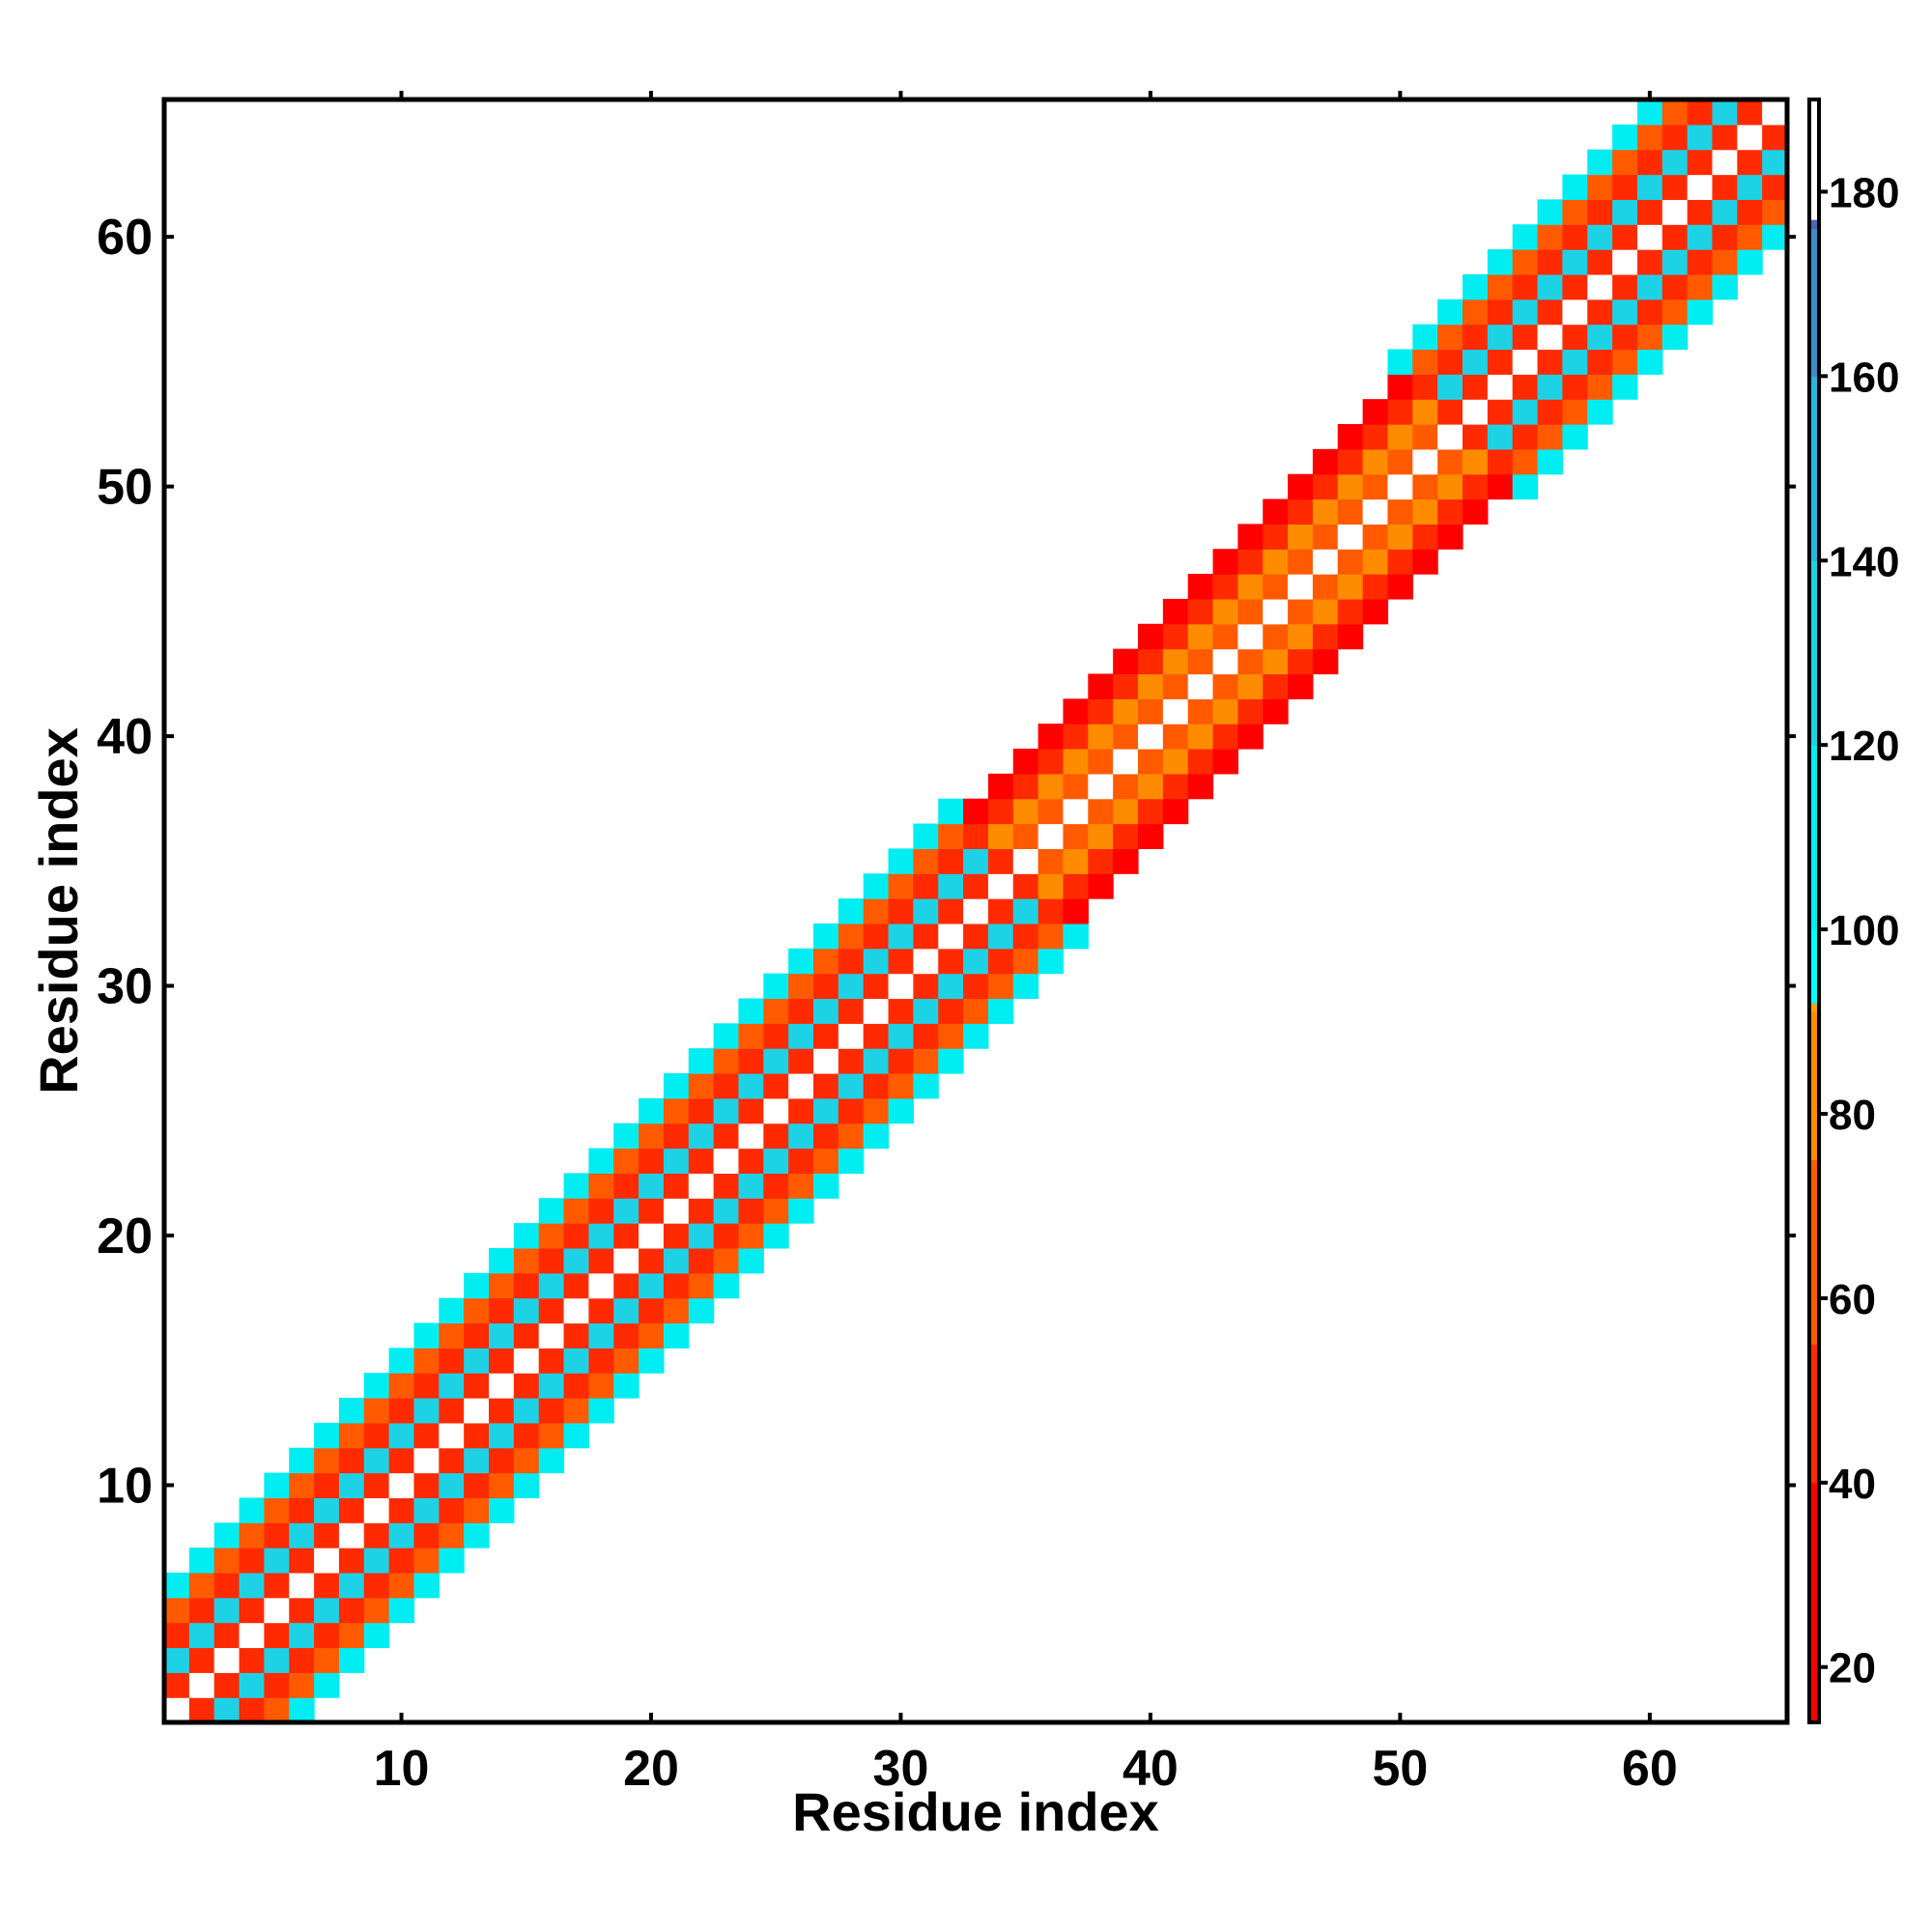  I want to click on x-tick-label: 30, so click(901, 1769).